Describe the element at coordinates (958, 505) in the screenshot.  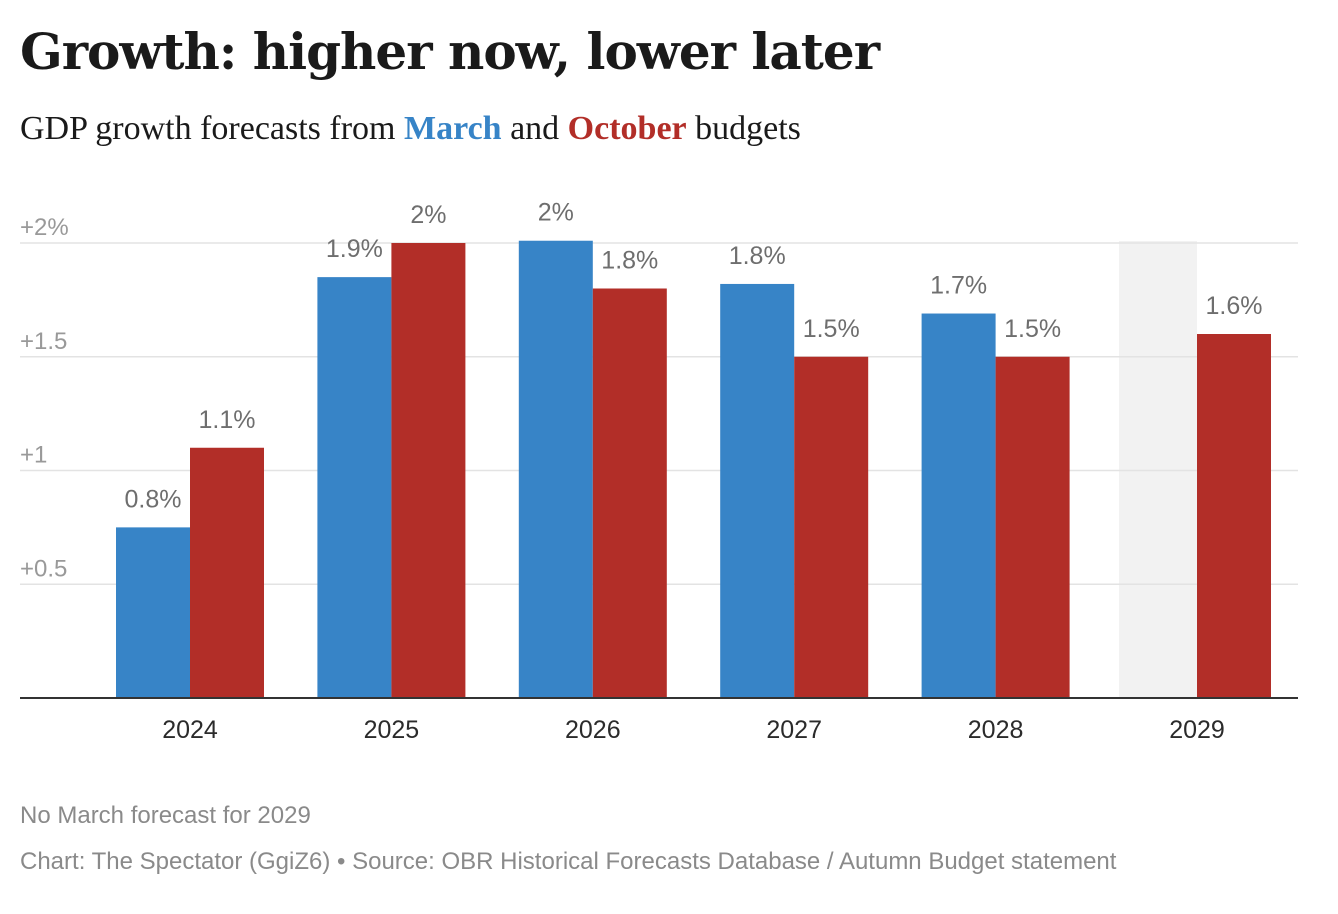
I see `bar-march-2028` at that location.